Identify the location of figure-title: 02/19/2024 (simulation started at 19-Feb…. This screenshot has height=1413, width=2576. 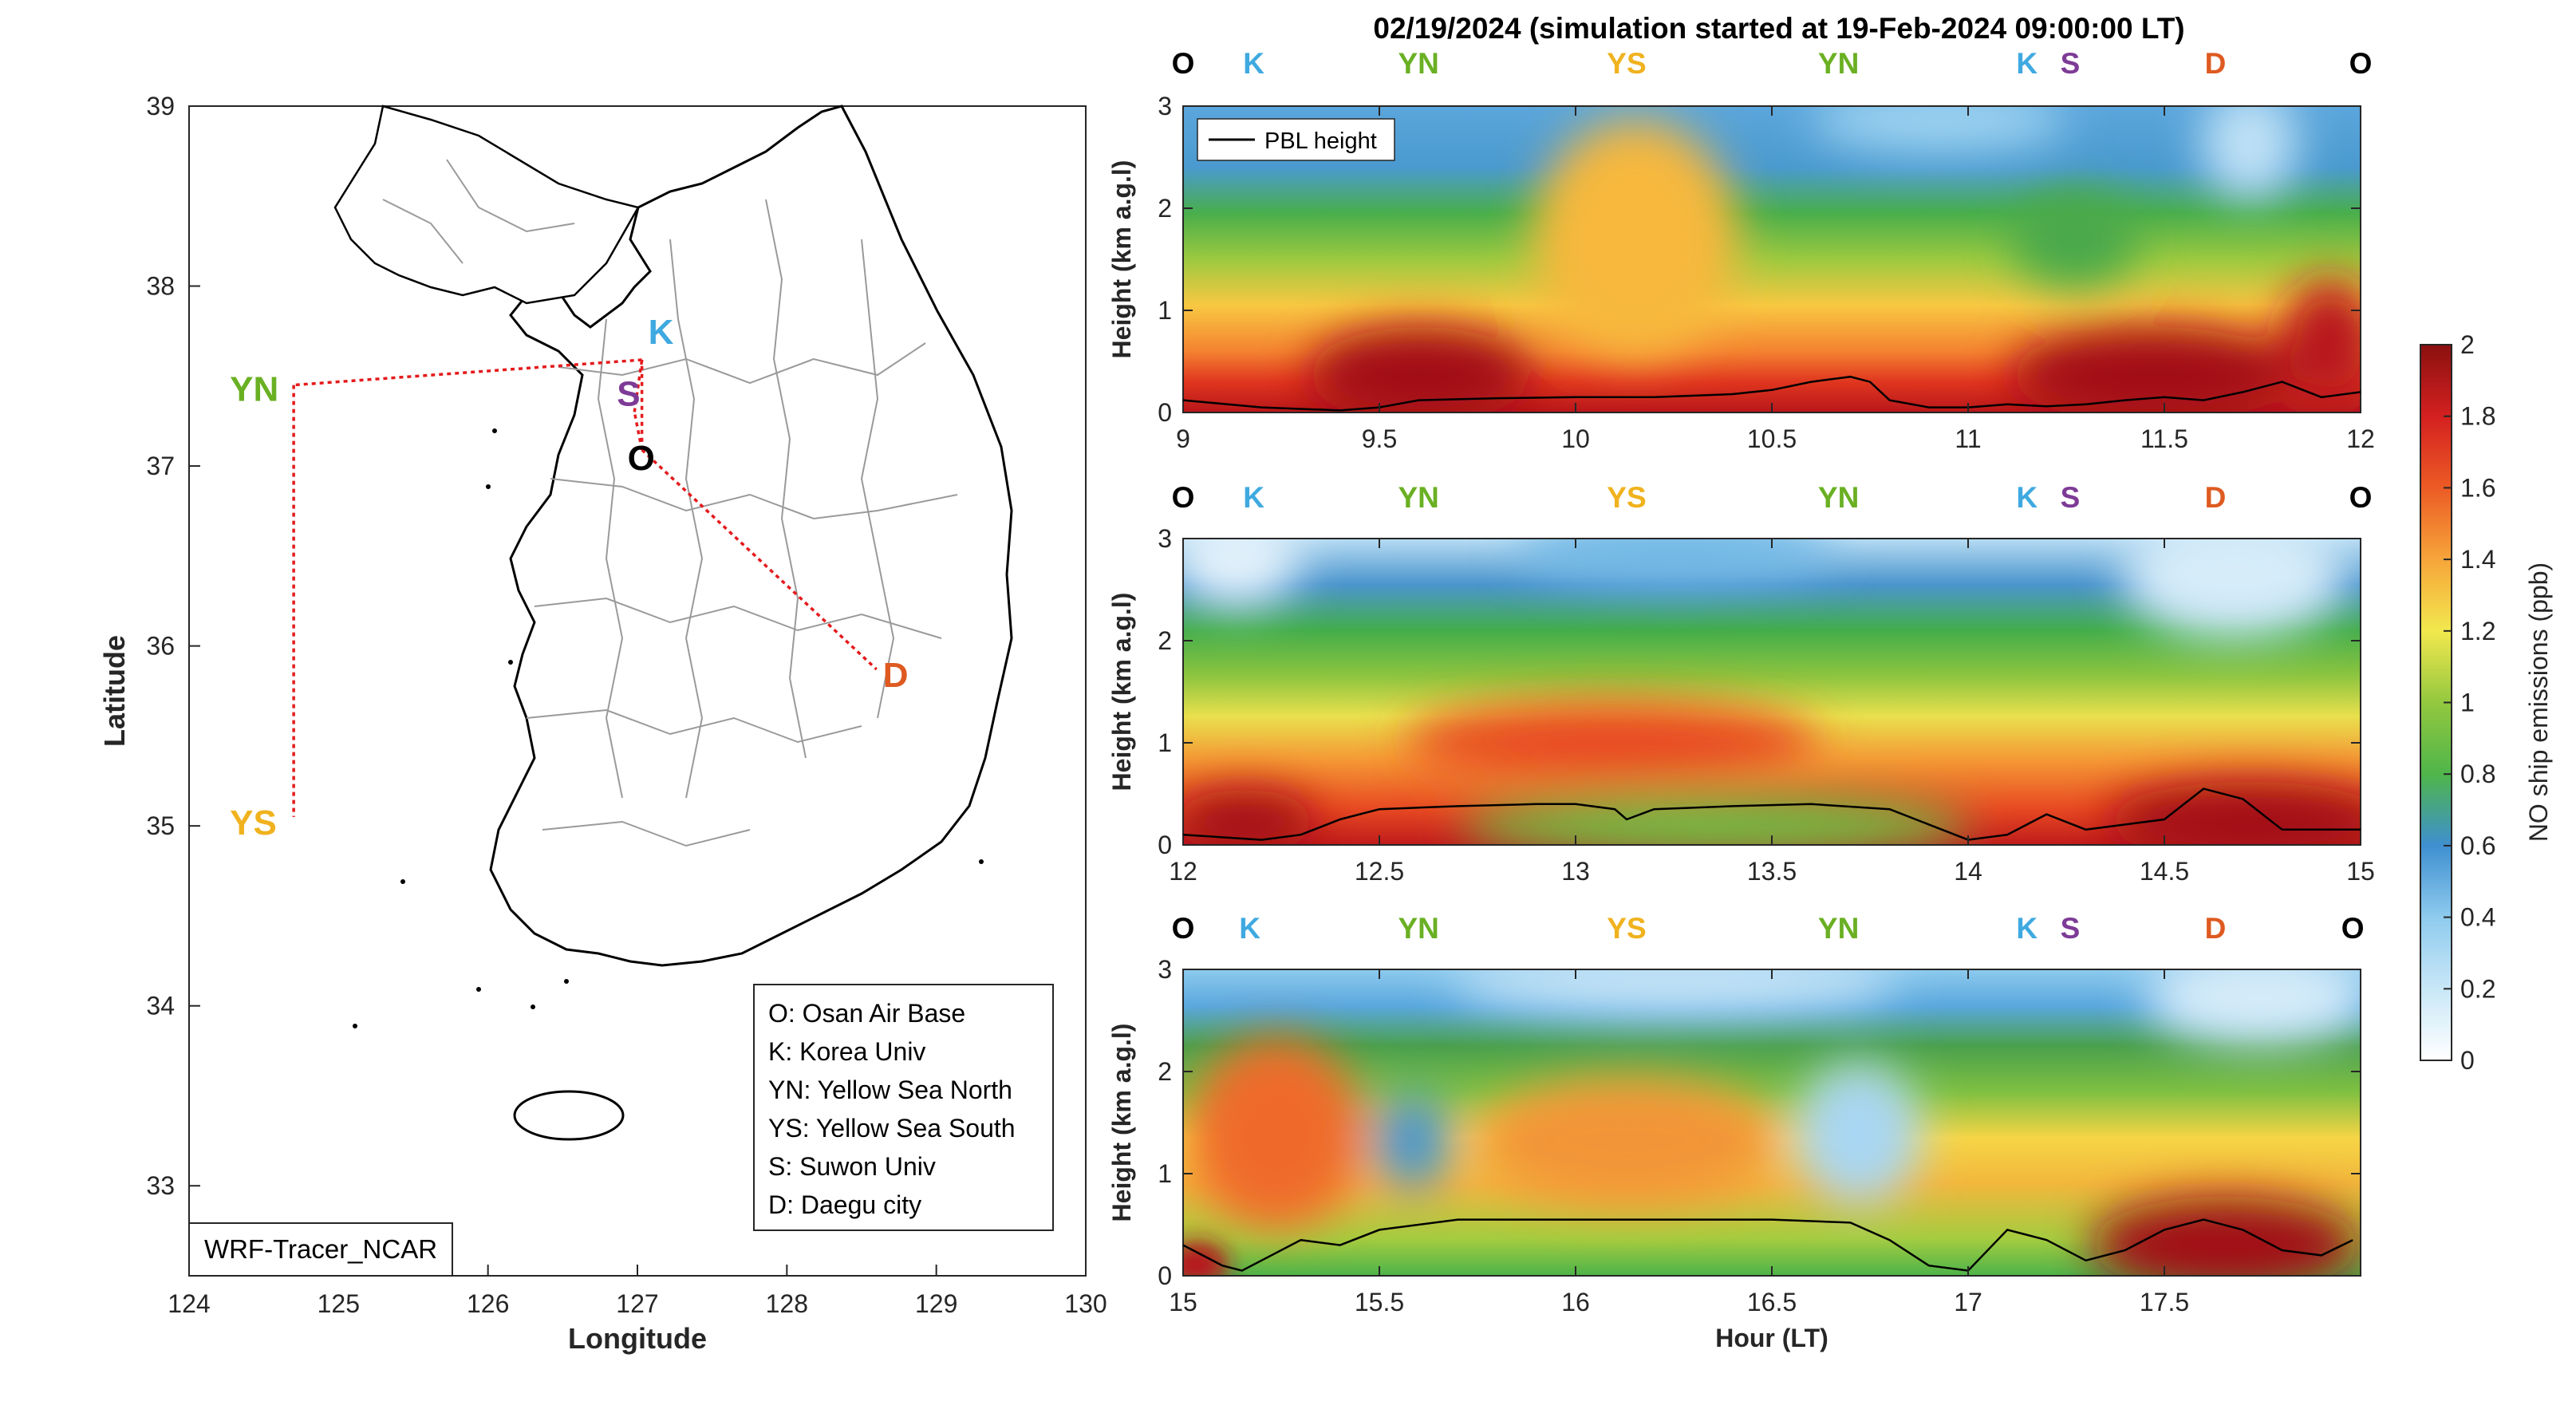
(1779, 28).